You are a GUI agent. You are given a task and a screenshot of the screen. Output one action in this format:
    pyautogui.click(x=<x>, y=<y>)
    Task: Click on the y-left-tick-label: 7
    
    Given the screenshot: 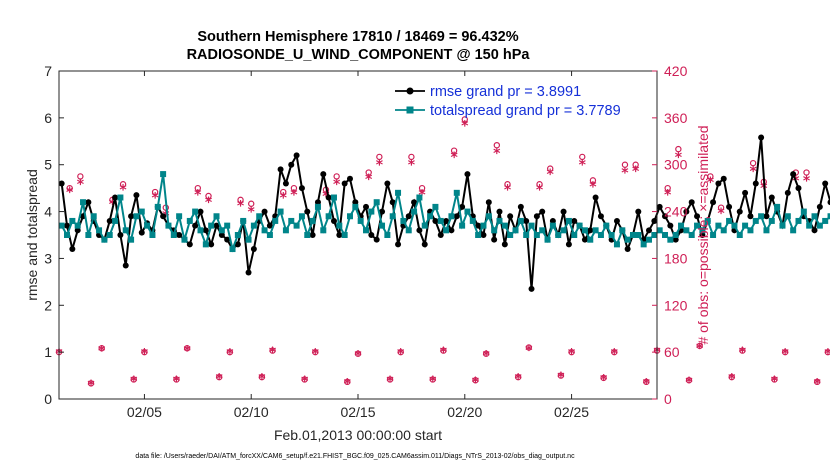 What is the action you would take?
    pyautogui.click(x=48, y=71)
    